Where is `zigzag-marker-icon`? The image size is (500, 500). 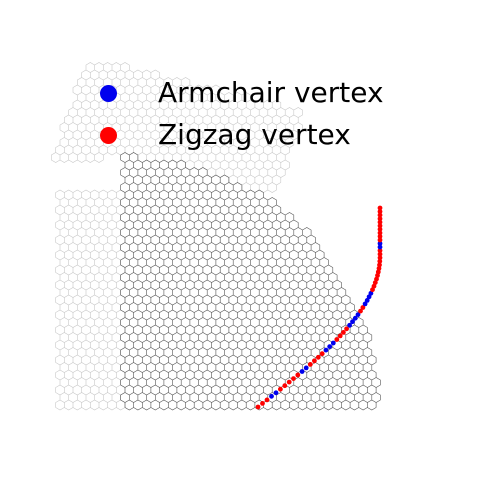 zigzag-marker-icon is located at coordinates (108, 135).